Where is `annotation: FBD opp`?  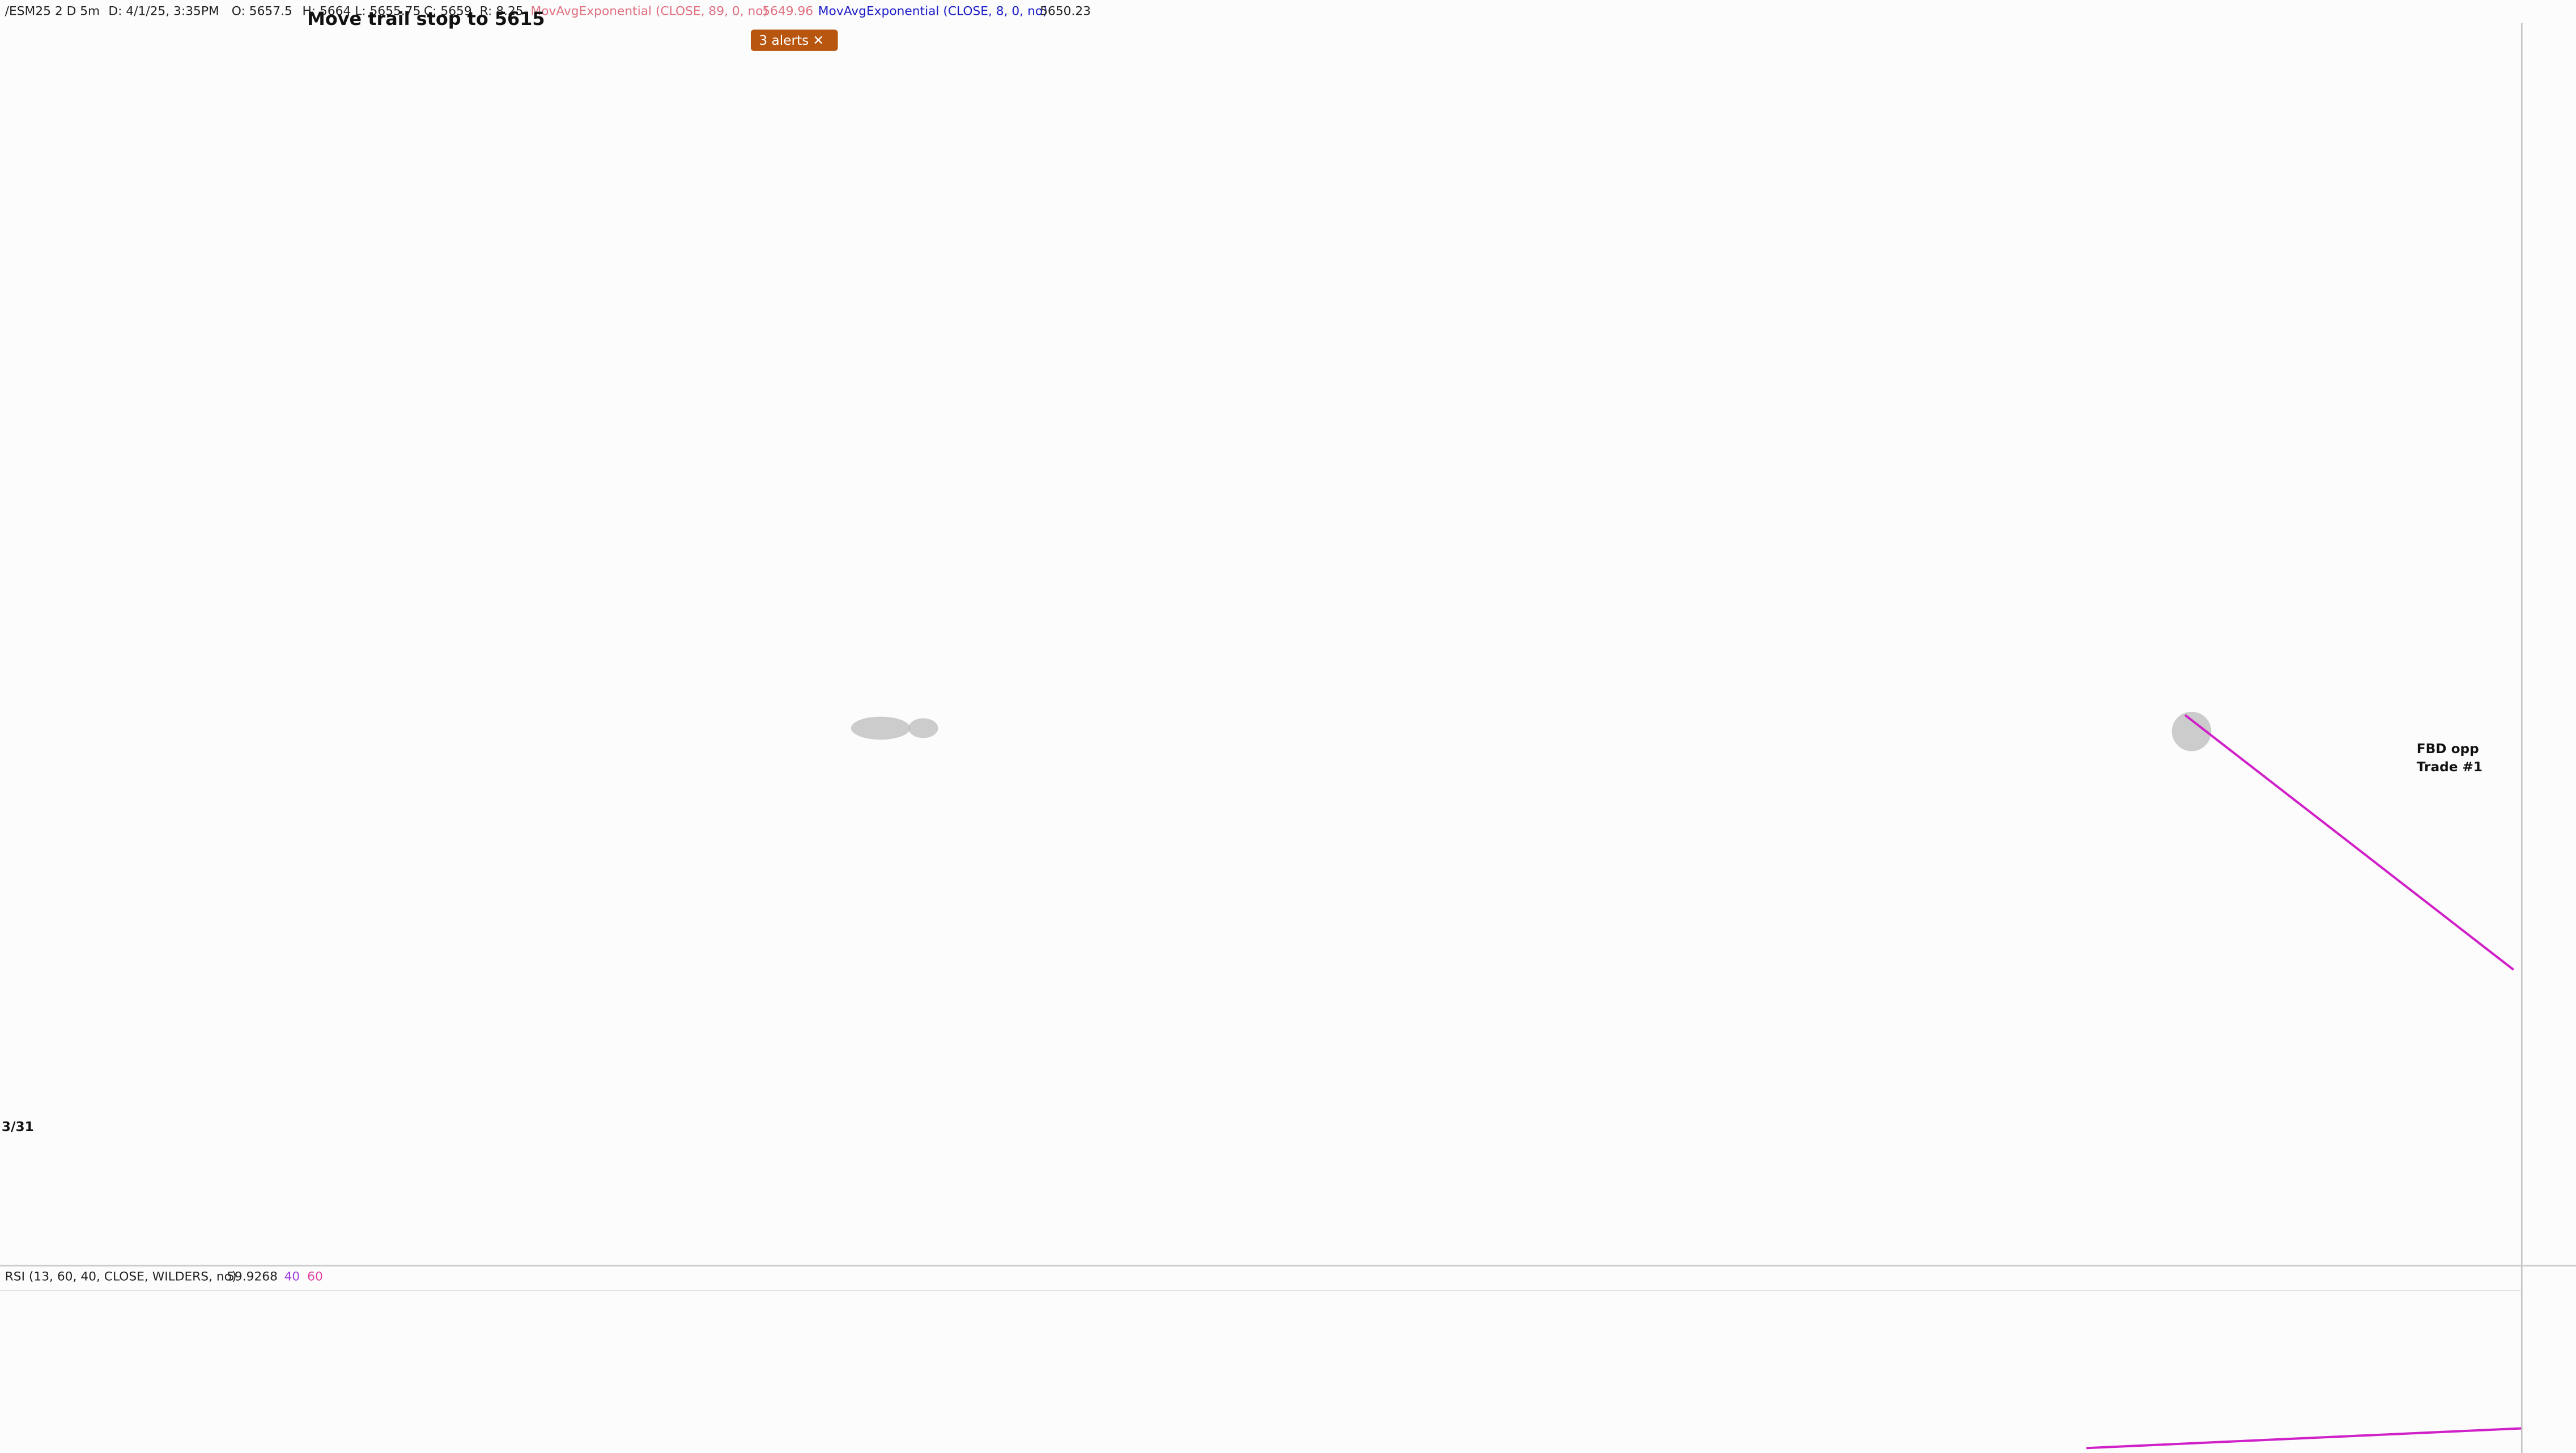
annotation: FBD opp is located at coordinates (2448, 749).